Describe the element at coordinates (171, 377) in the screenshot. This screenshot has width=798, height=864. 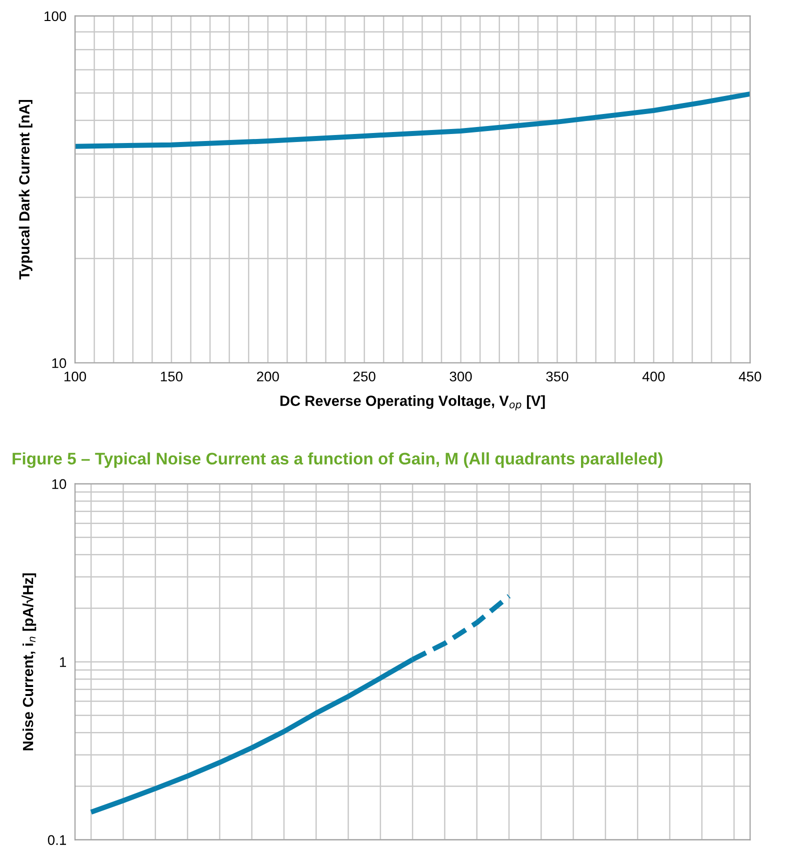
I see `x-tick-label: 150` at that location.